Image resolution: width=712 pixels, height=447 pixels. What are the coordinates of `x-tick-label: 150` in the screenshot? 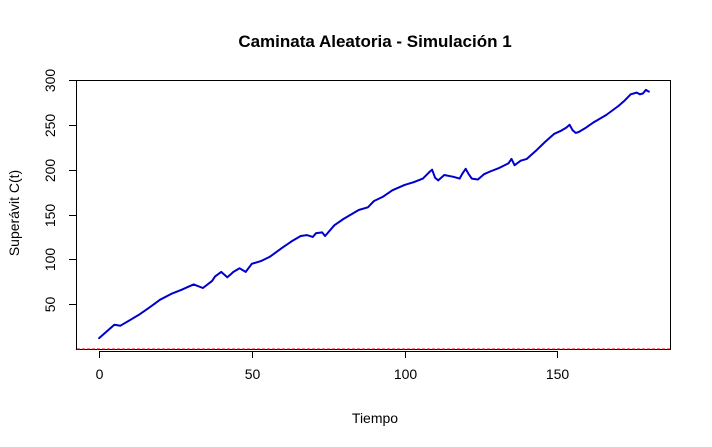 It's located at (558, 374).